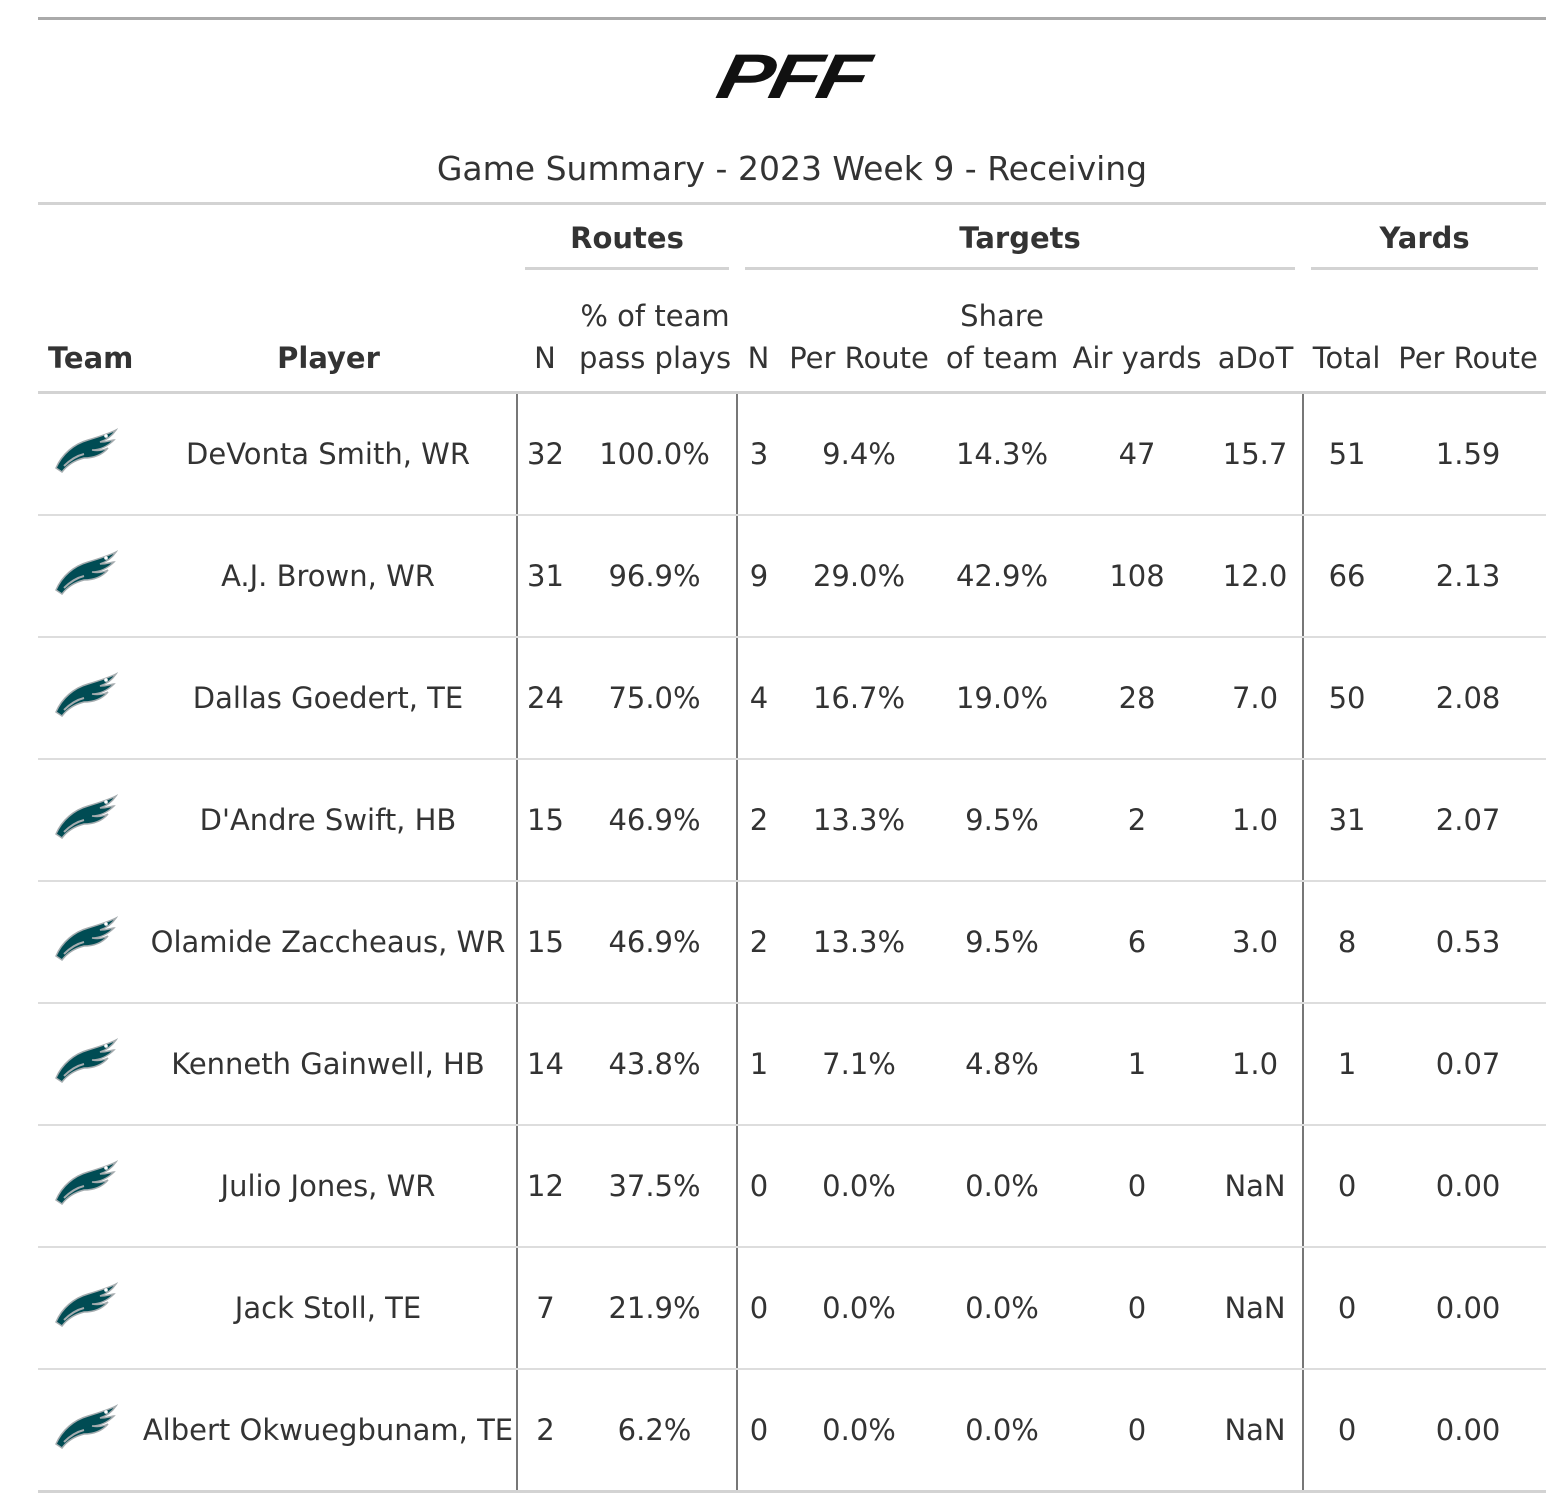  What do you see at coordinates (758, 454) in the screenshot?
I see `stat-cell: 3` at bounding box center [758, 454].